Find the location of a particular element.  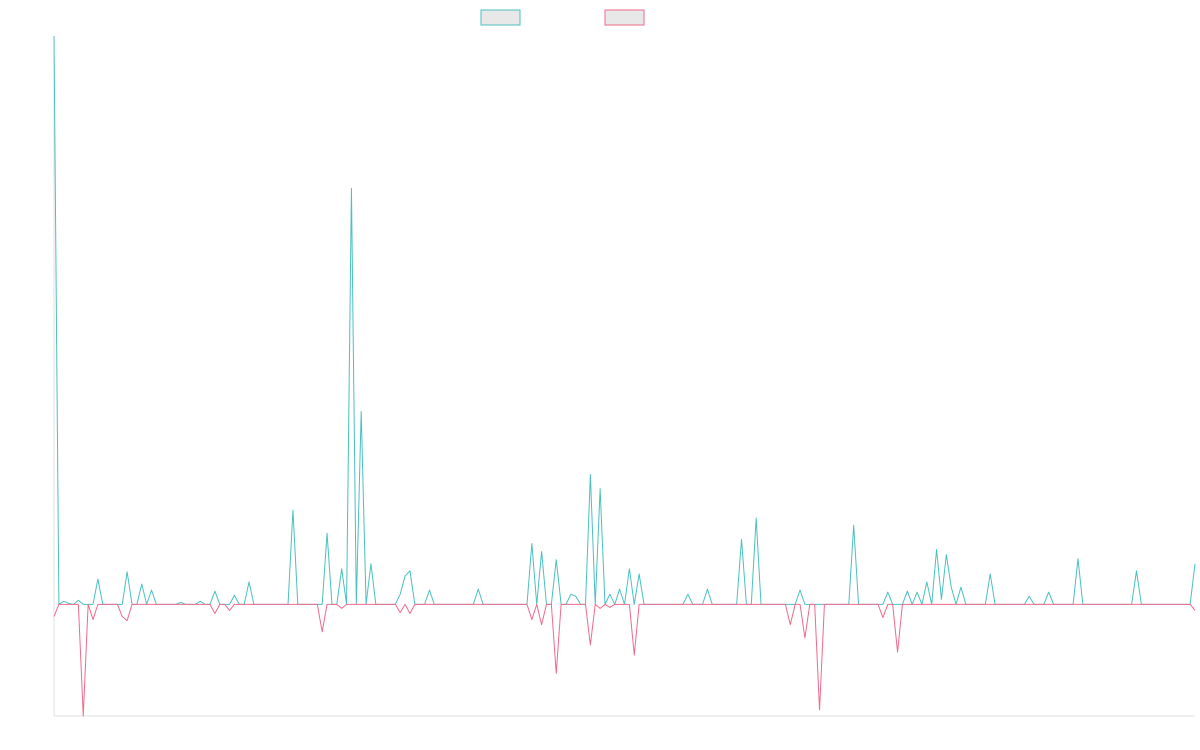

legend is located at coordinates (562, 17).